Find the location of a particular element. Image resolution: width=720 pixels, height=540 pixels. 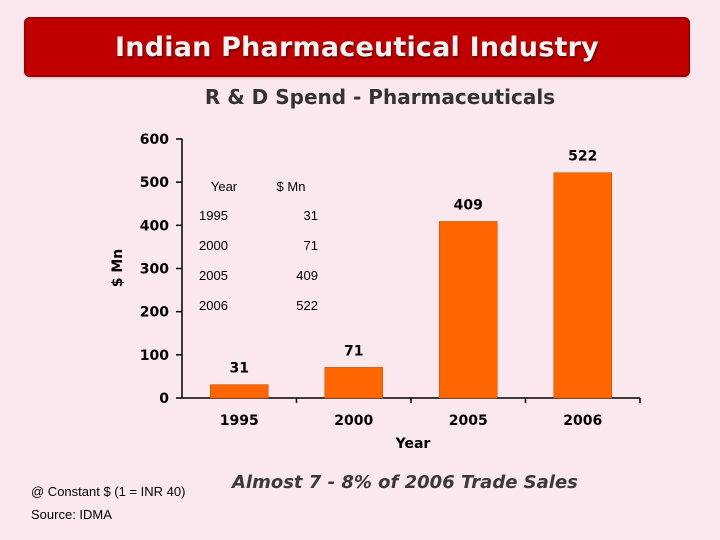

inset-row: 2006 522 is located at coordinates (257, 305).